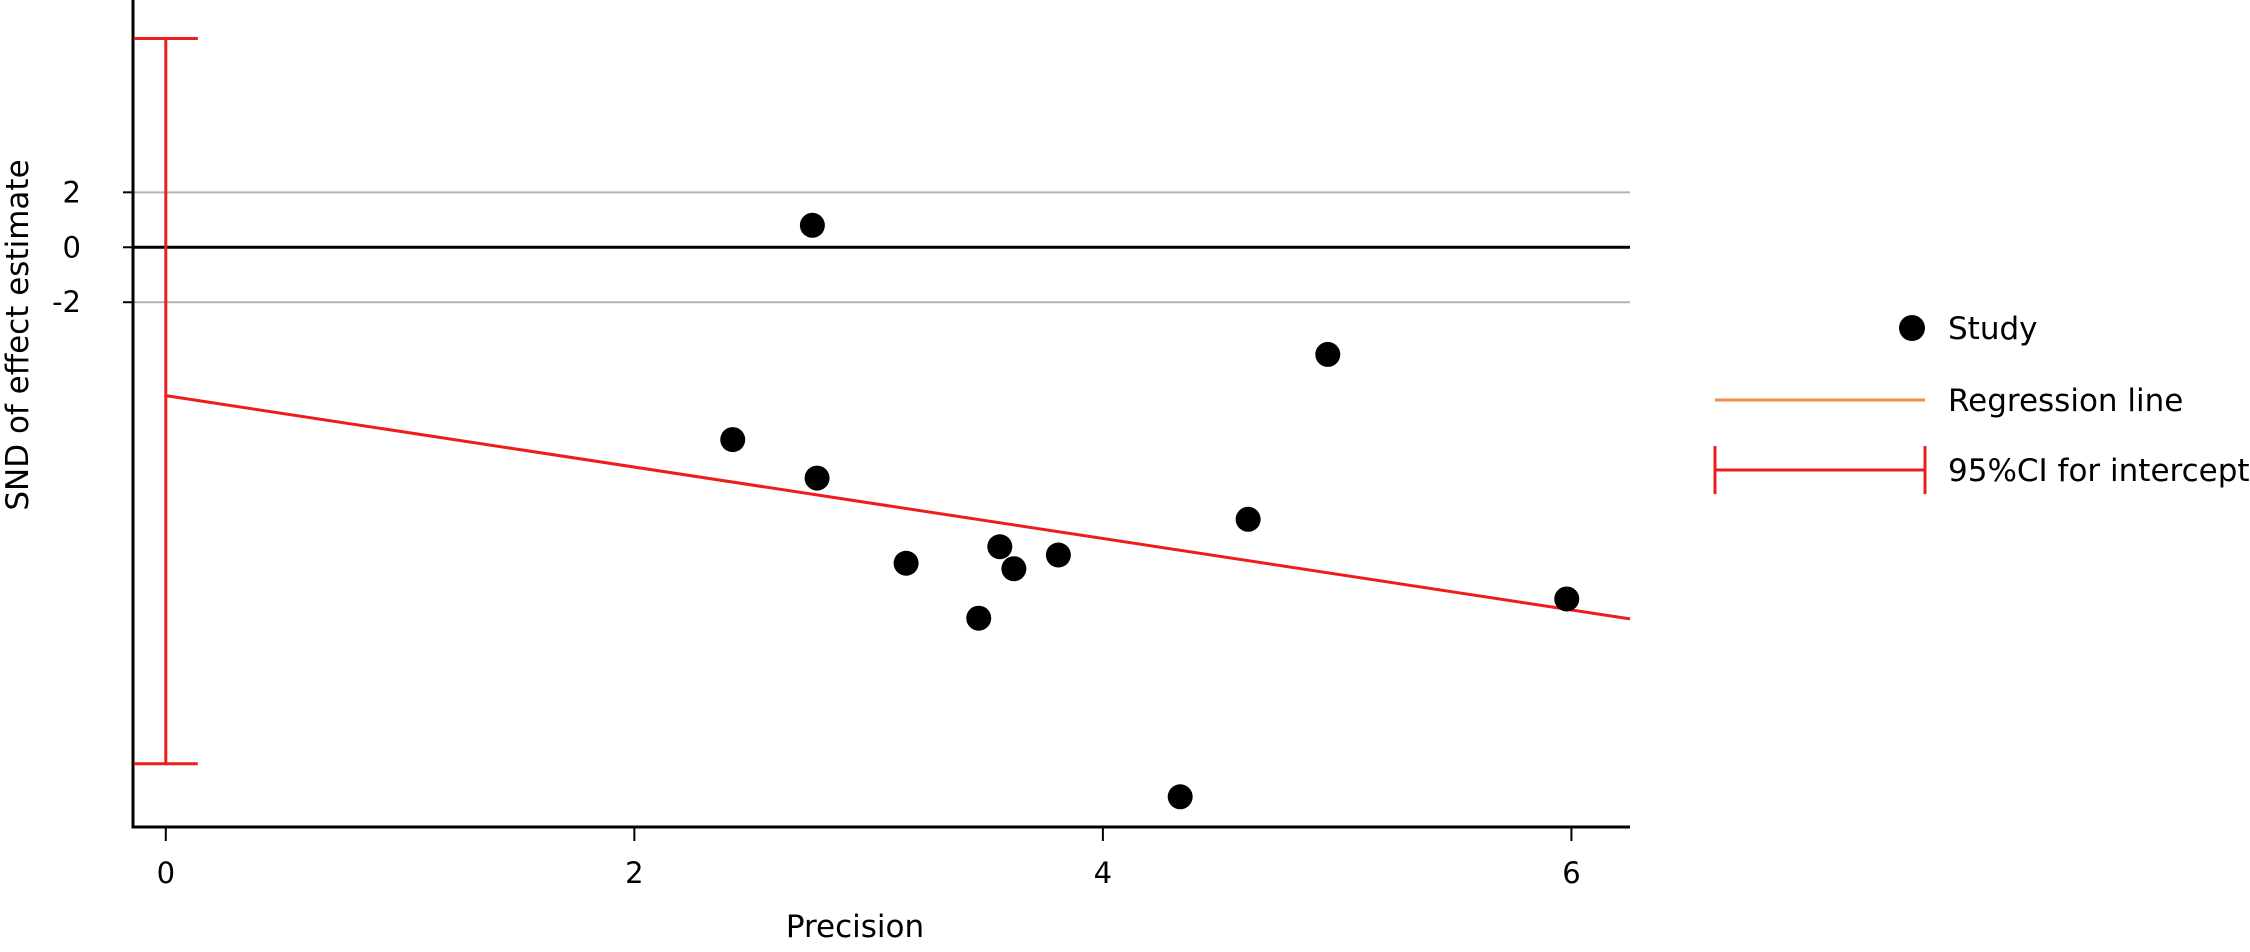 This screenshot has height=952, width=2250. What do you see at coordinates (634, 873) in the screenshot?
I see `x-tick-label: 2` at bounding box center [634, 873].